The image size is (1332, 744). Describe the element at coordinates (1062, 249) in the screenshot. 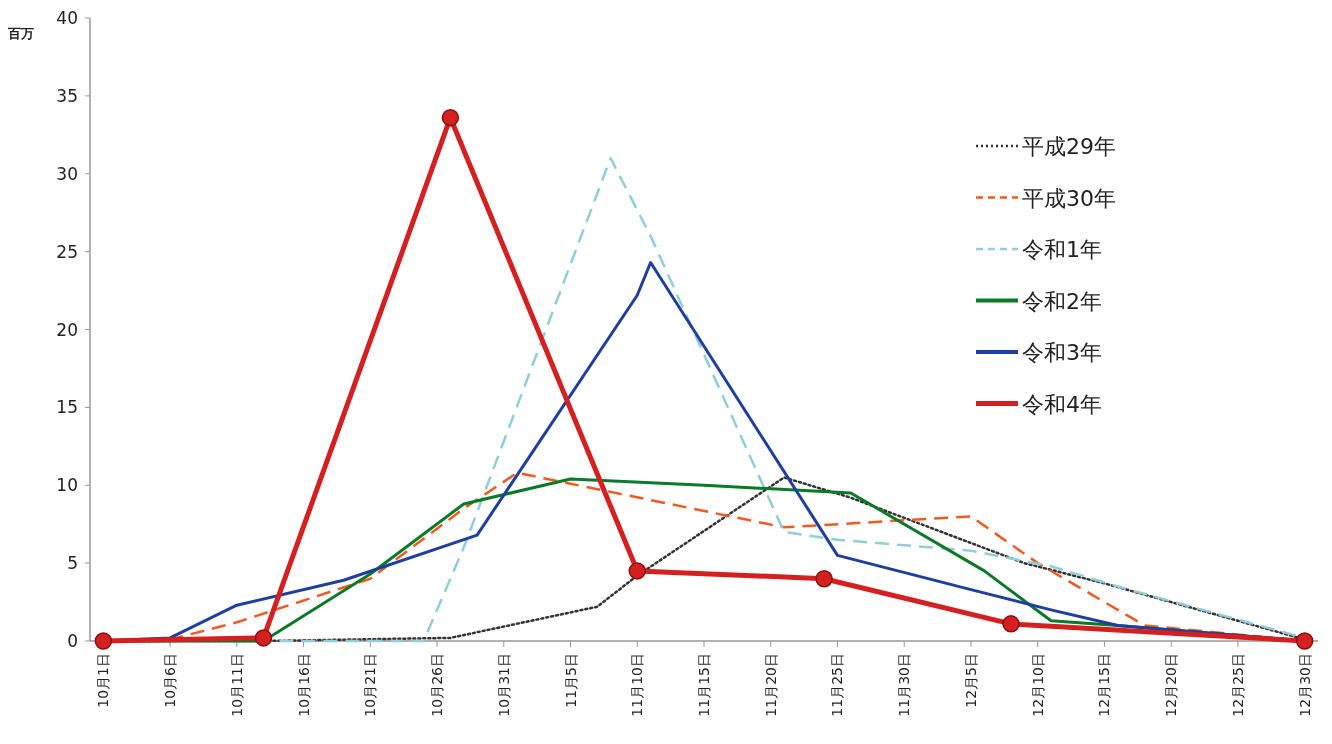

I see `legend-label: 令和1年` at that location.